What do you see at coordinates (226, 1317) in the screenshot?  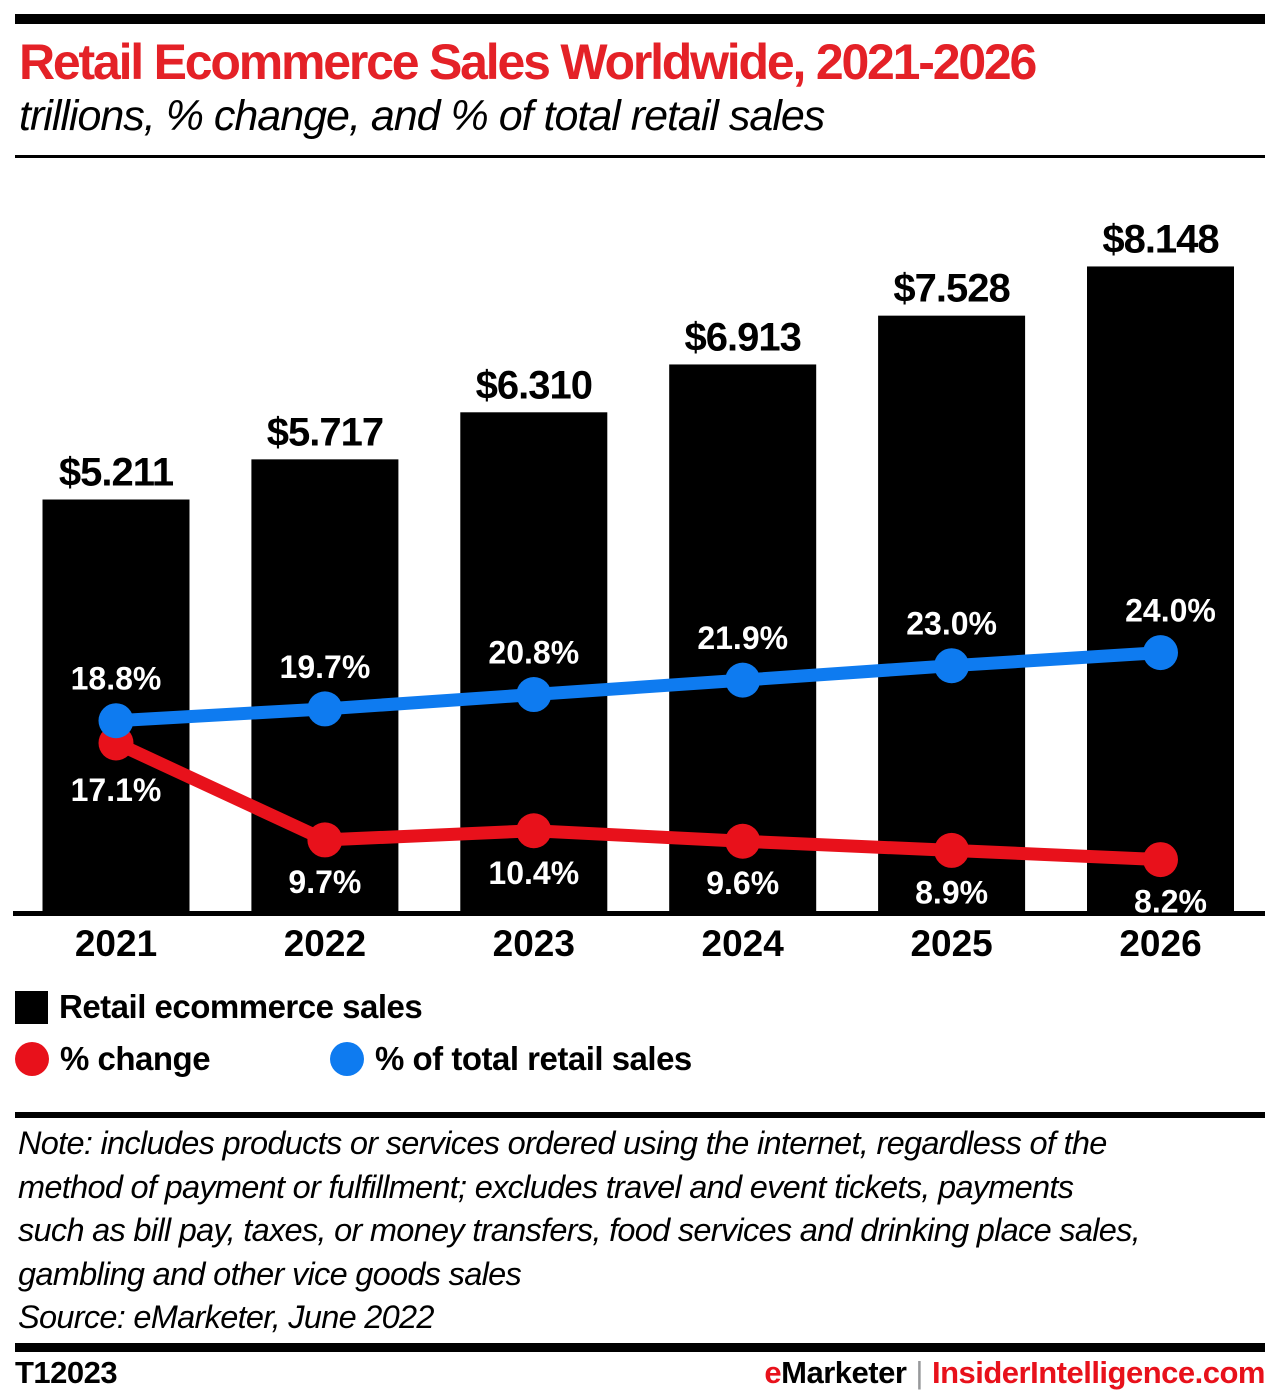 I see `source-text: Source: eMarketer, June 2022` at bounding box center [226, 1317].